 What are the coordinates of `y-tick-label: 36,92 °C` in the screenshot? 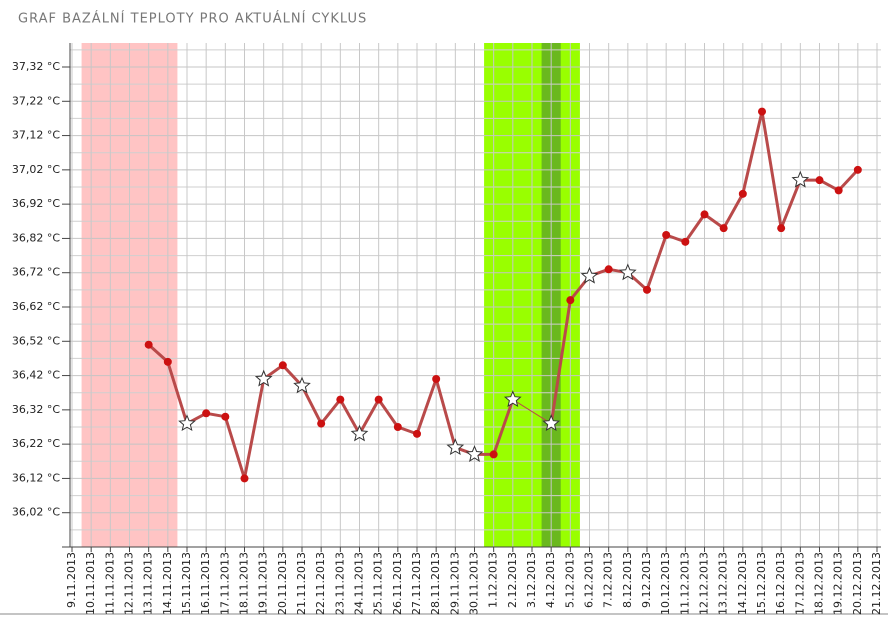 It's located at (36, 203).